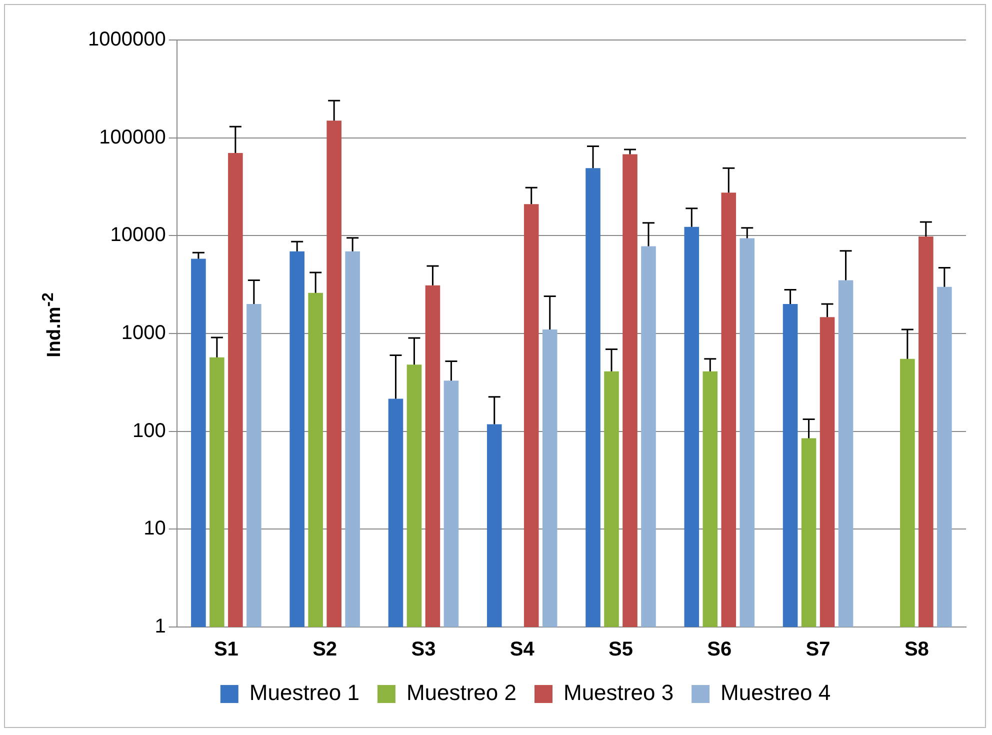 The width and height of the screenshot is (992, 735). I want to click on y-tick-label: 1000, so click(143, 333).